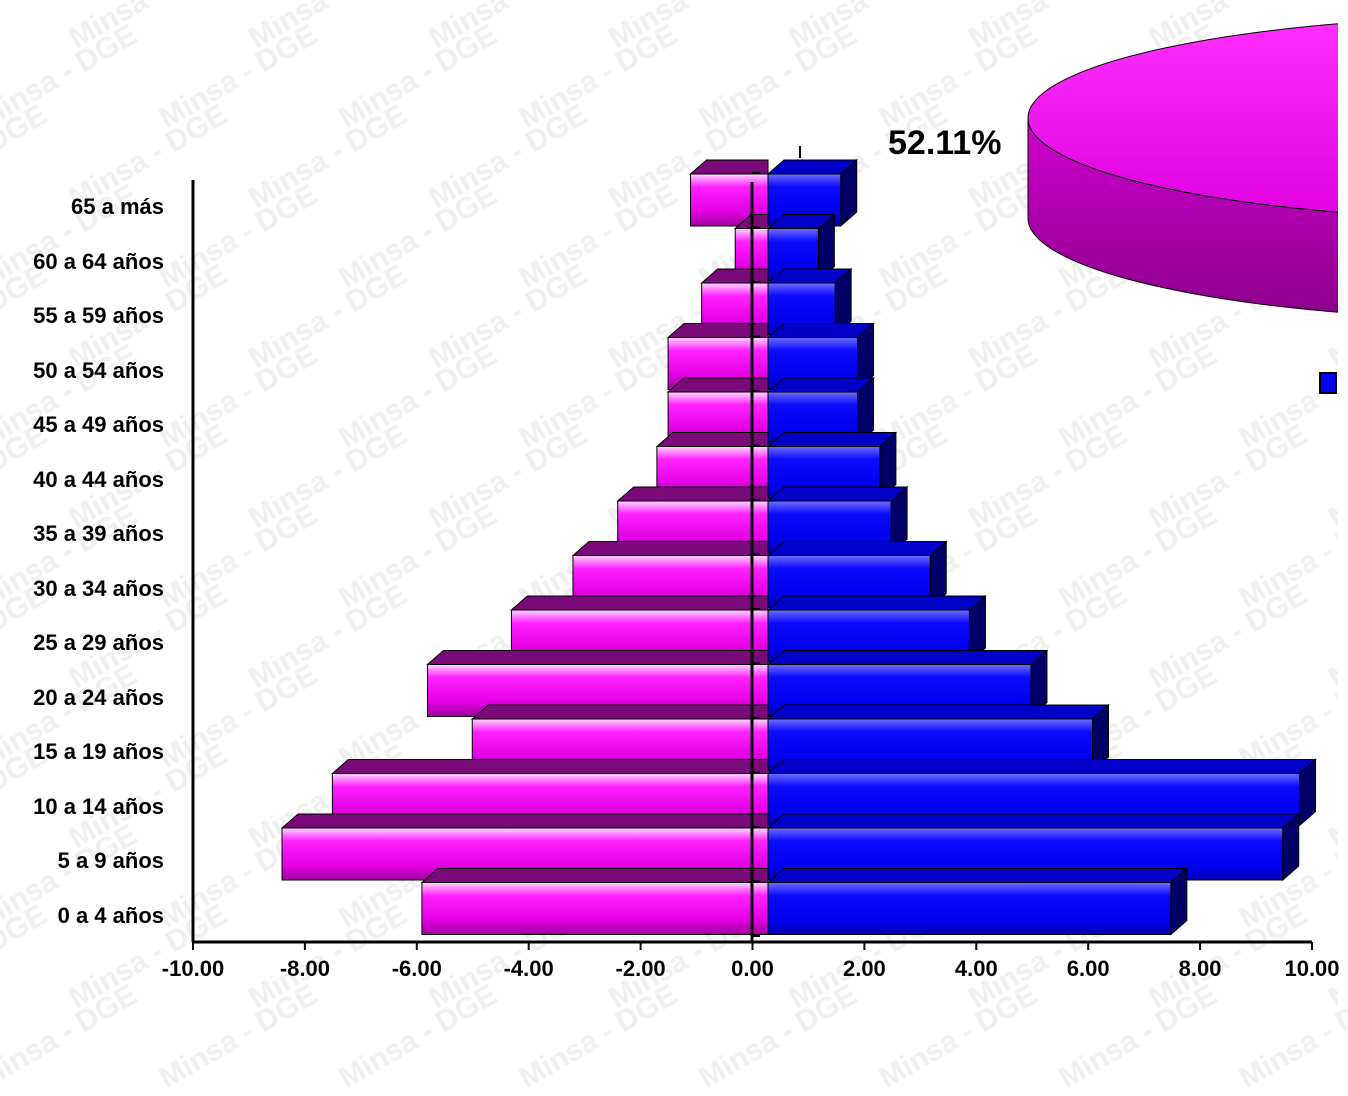  What do you see at coordinates (98, 752) in the screenshot?
I see `y-tick-label: 15 a 19 años` at bounding box center [98, 752].